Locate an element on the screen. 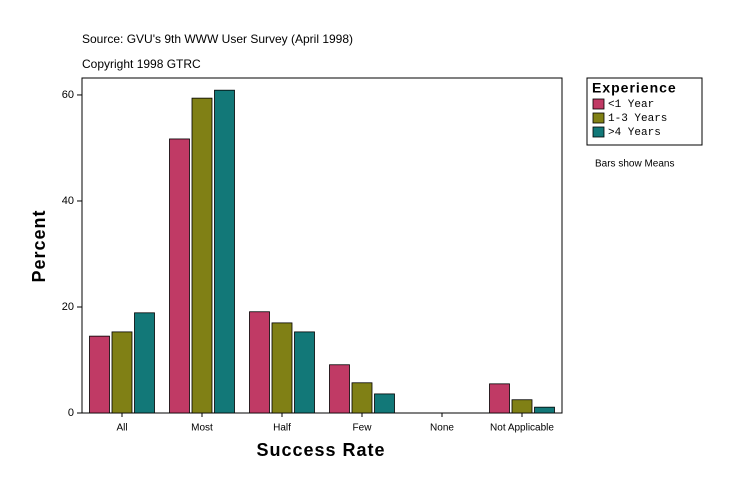 The height and width of the screenshot is (496, 736). y-tick-label: 40 is located at coordinates (68, 201).